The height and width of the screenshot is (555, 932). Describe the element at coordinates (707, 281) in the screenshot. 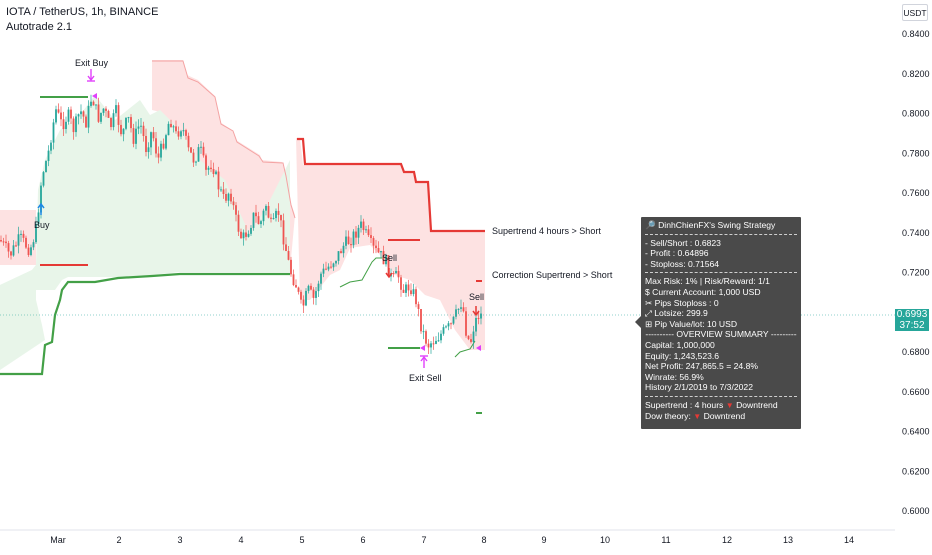

I see `max-risk-value: Max Risk: 1% | Risk/Reward: 1/1` at that location.